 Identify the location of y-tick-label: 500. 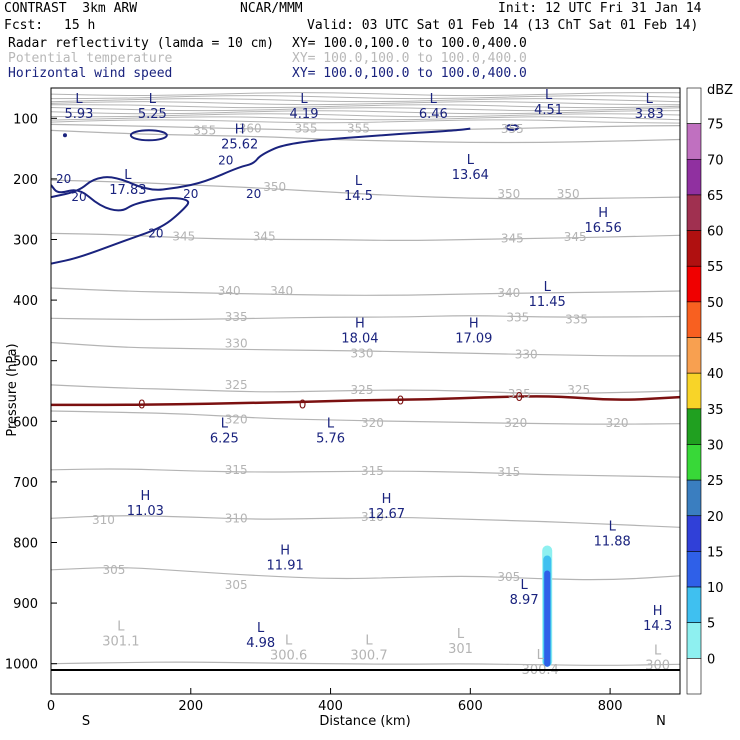
(25, 362).